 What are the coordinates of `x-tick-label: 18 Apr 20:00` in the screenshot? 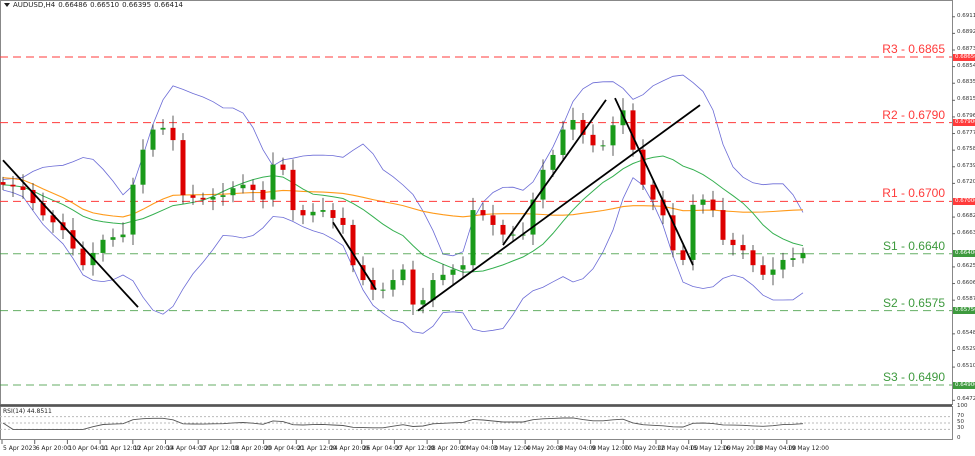 It's located at (251, 448).